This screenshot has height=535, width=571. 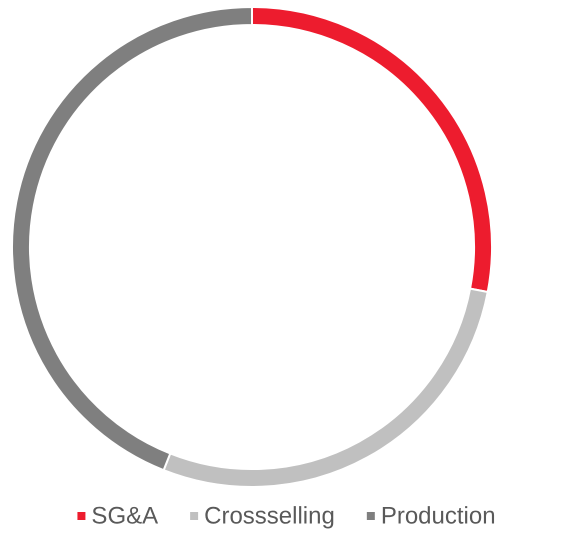 I want to click on legend-label: SG&A, so click(x=124, y=516).